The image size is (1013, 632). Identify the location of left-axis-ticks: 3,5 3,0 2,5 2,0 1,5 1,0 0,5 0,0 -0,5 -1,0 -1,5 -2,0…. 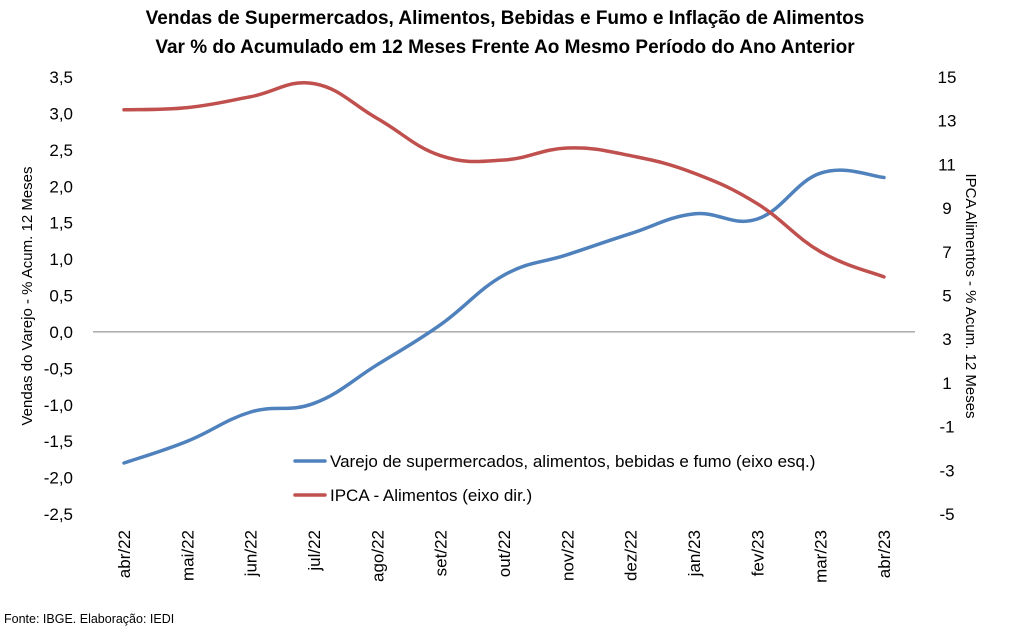
(58, 296).